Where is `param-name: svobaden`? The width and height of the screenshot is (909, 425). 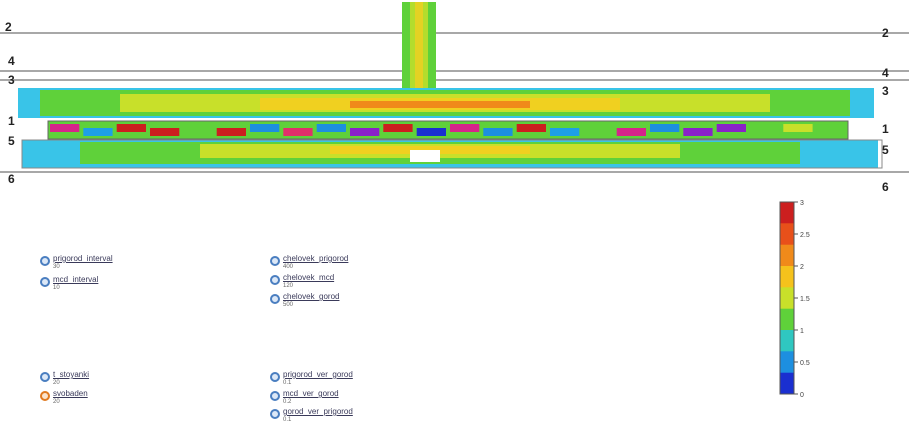 param-name: svobaden is located at coordinates (70, 393).